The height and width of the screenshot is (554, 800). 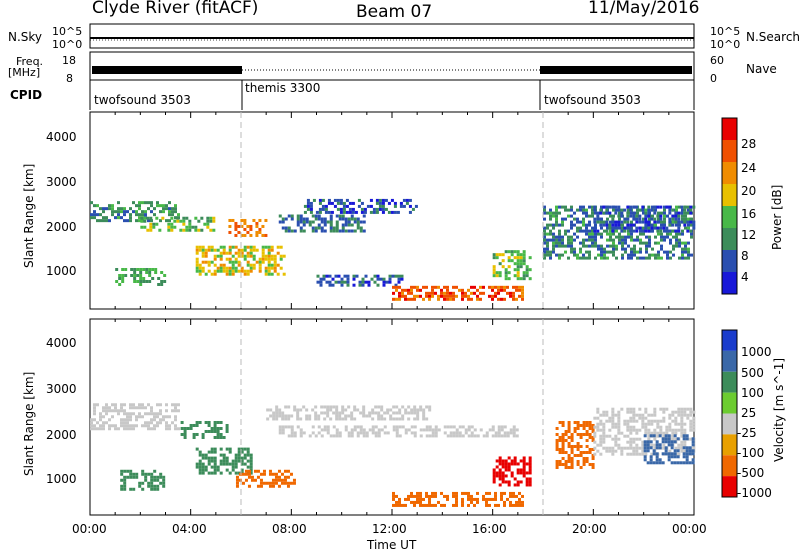 What do you see at coordinates (61, 479) in the screenshot?
I see `velocity-ytick-1000: 1000` at bounding box center [61, 479].